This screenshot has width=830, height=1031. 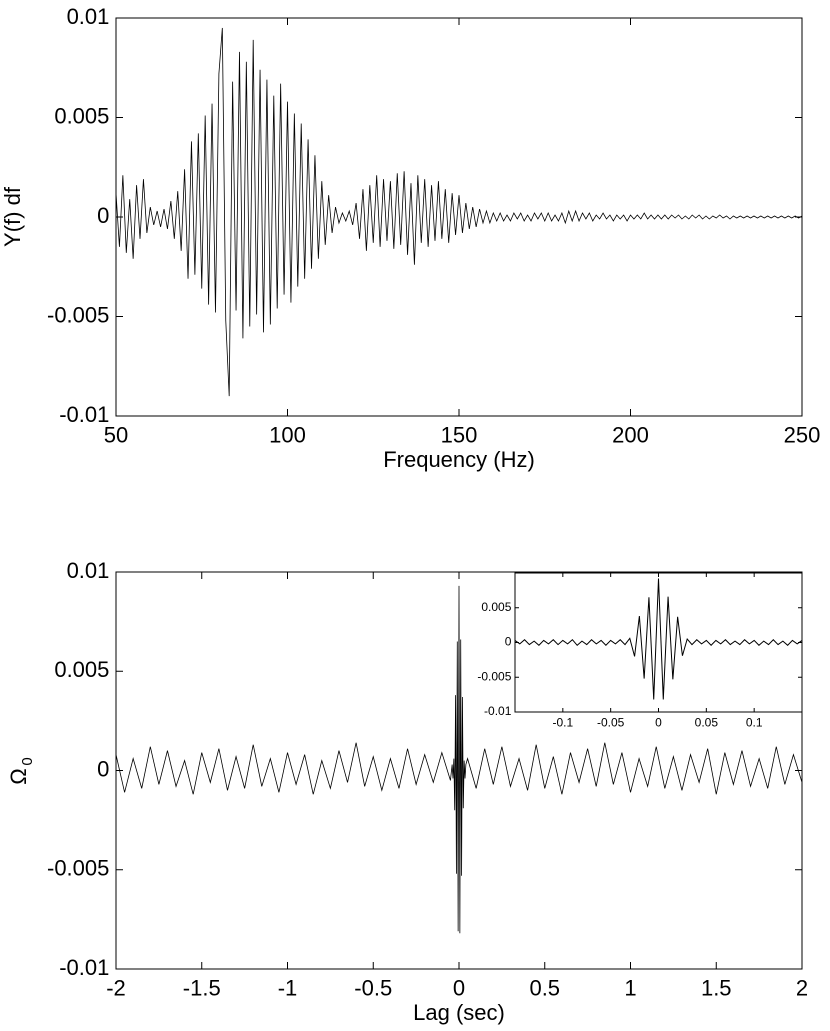 I want to click on x-tick-label: 2, so click(x=802, y=988).